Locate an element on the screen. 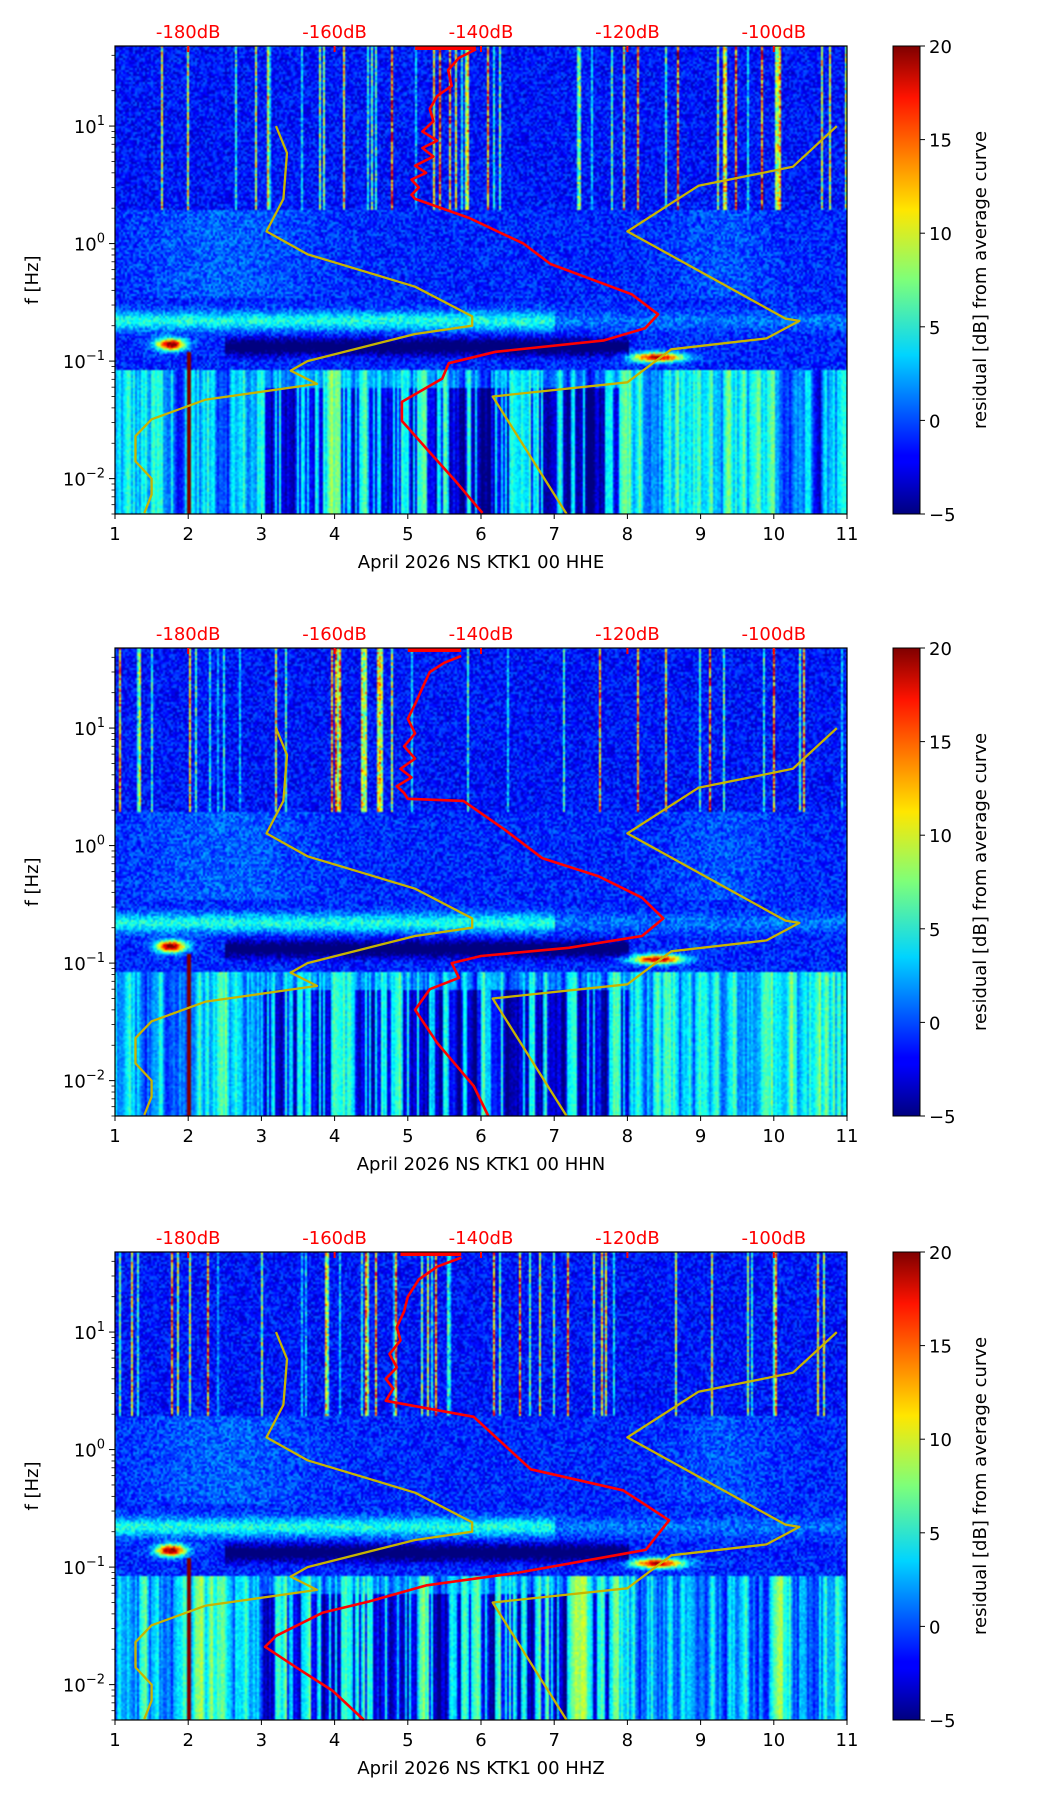  colorbar-tick-label: 0 is located at coordinates (934, 421).